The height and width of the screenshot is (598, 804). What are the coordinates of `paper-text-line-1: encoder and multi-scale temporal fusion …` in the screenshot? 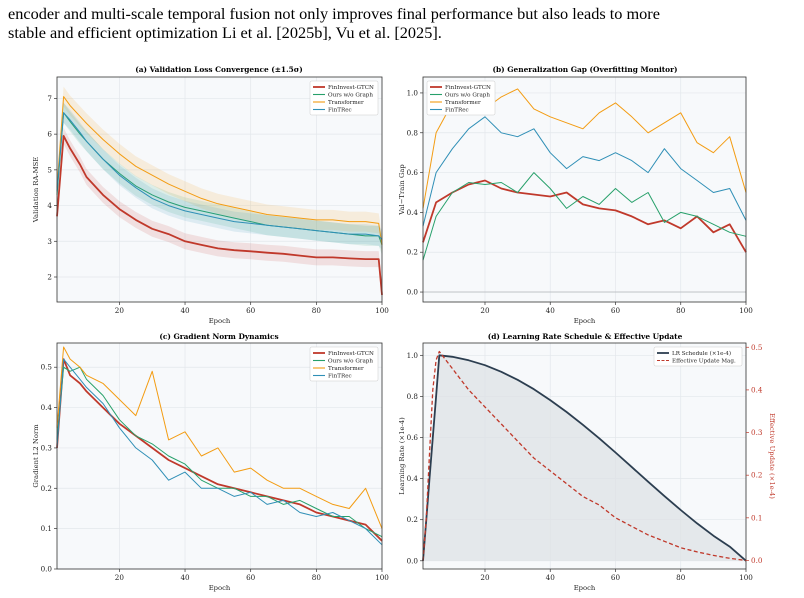 It's located at (334, 13).